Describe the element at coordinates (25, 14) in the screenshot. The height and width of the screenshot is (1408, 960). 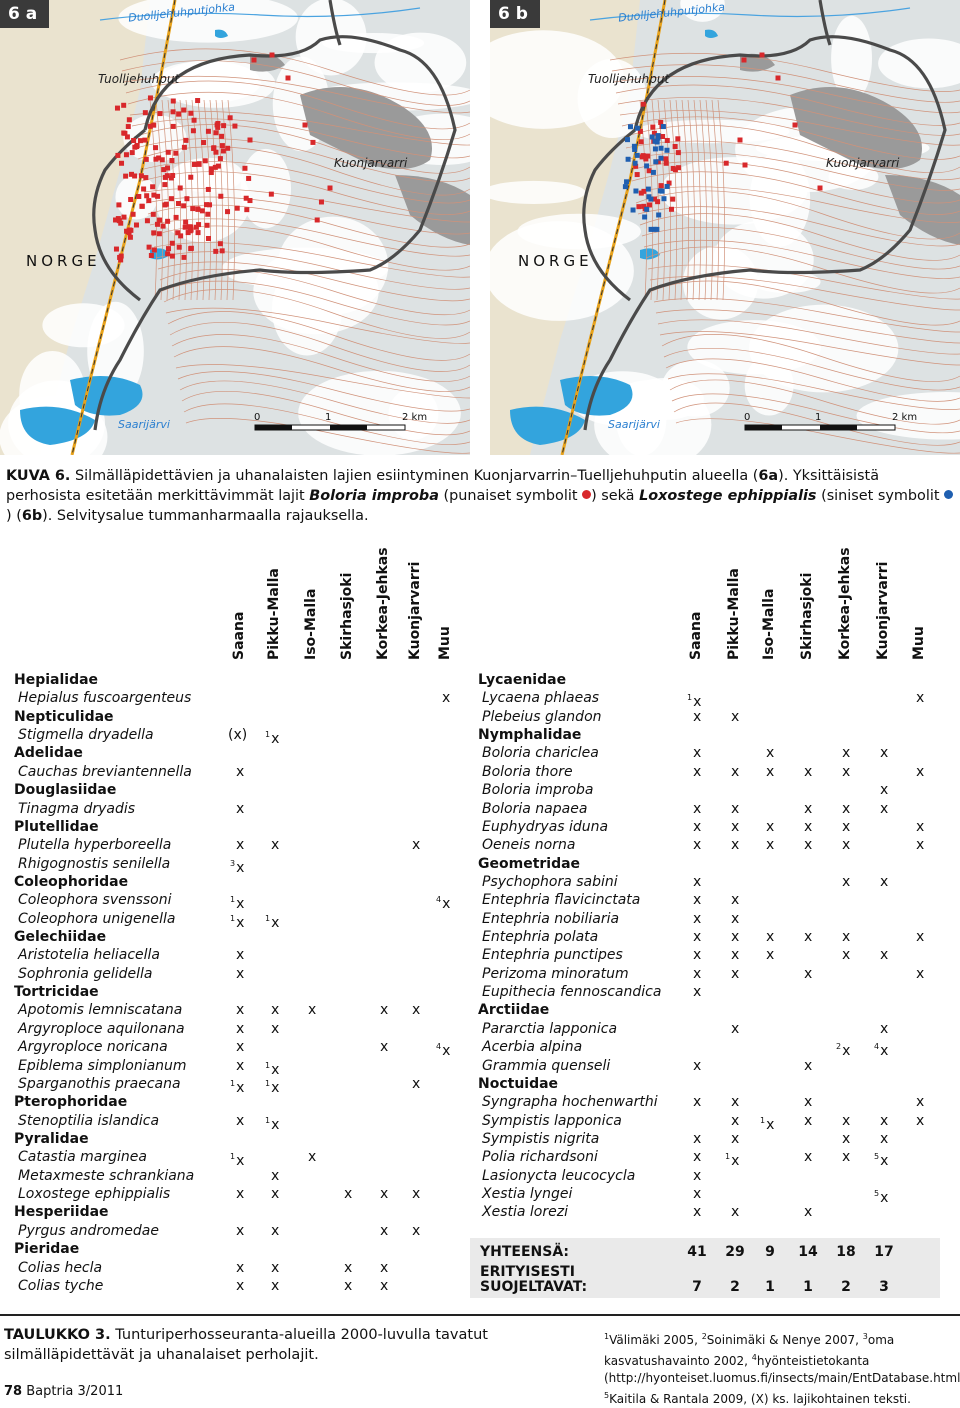
I see `map-tag: 6 a` at that location.